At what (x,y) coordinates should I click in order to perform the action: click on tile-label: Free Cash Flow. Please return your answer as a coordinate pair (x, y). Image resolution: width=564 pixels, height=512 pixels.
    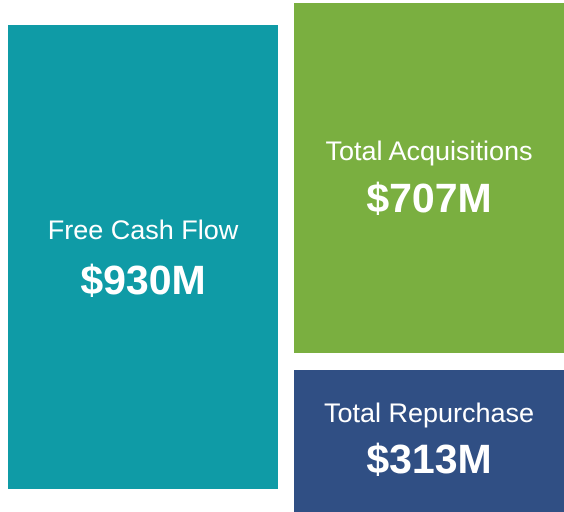
    Looking at the image, I should click on (143, 230).